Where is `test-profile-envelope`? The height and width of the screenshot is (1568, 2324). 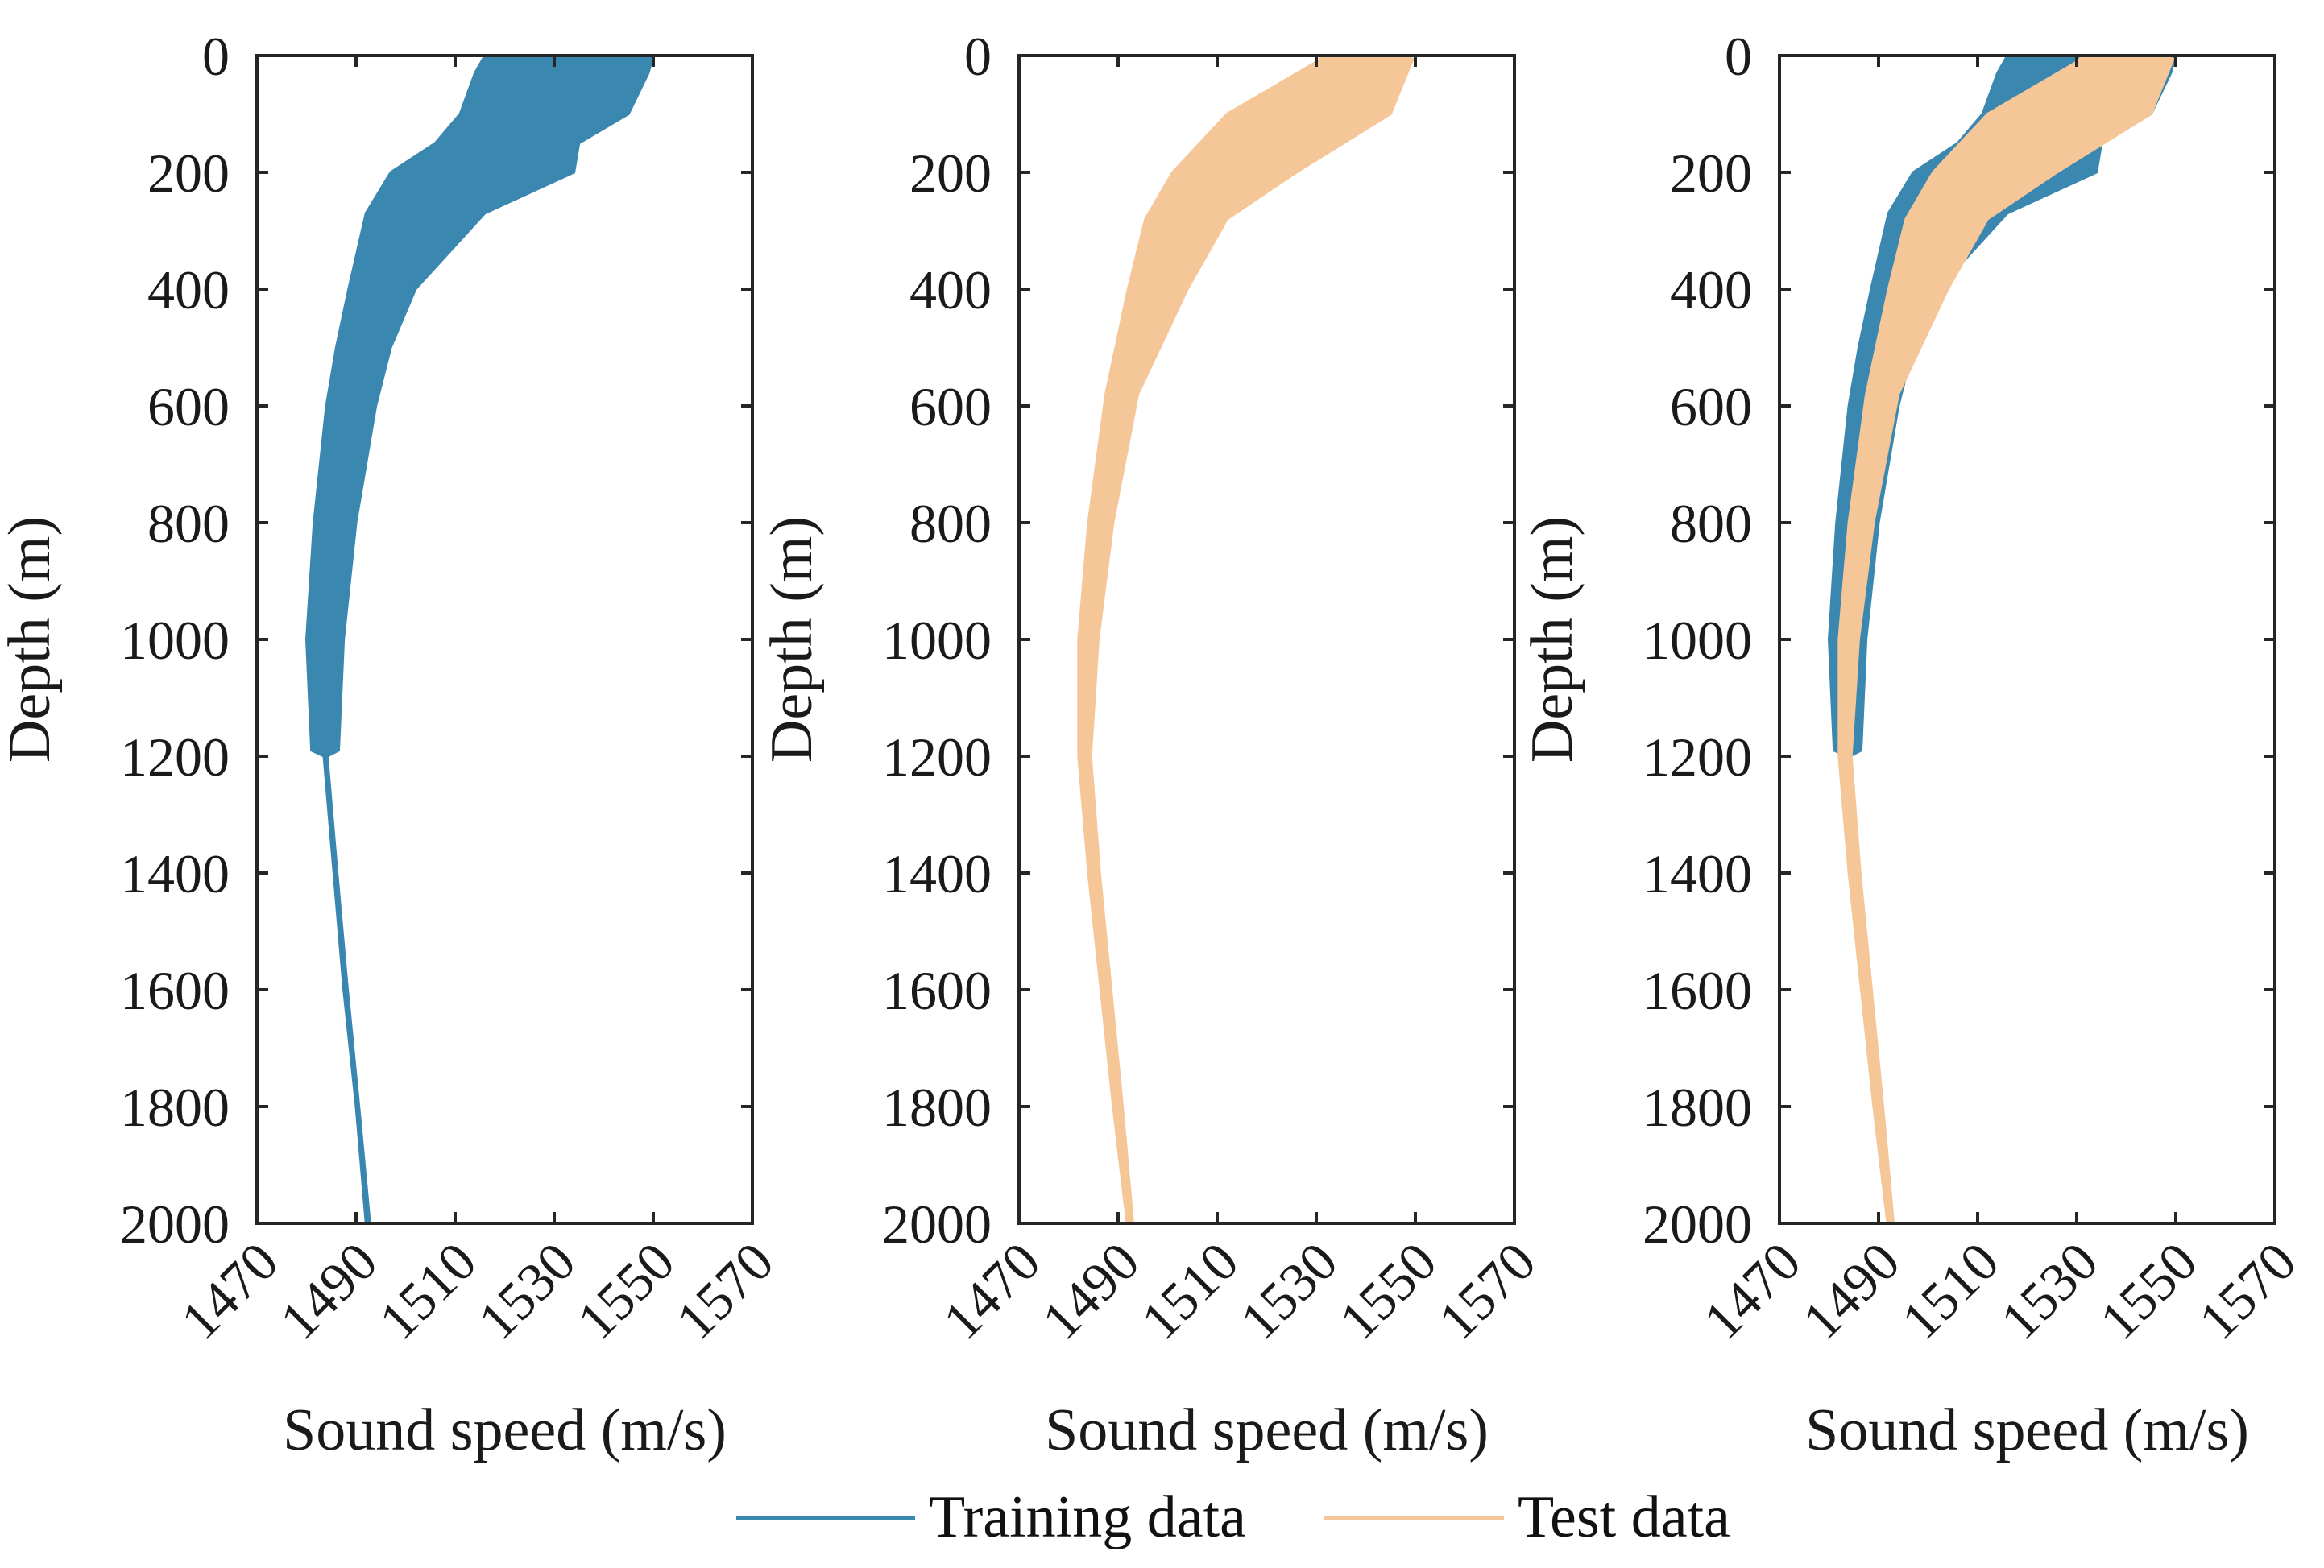 test-profile-envelope is located at coordinates (1246, 639).